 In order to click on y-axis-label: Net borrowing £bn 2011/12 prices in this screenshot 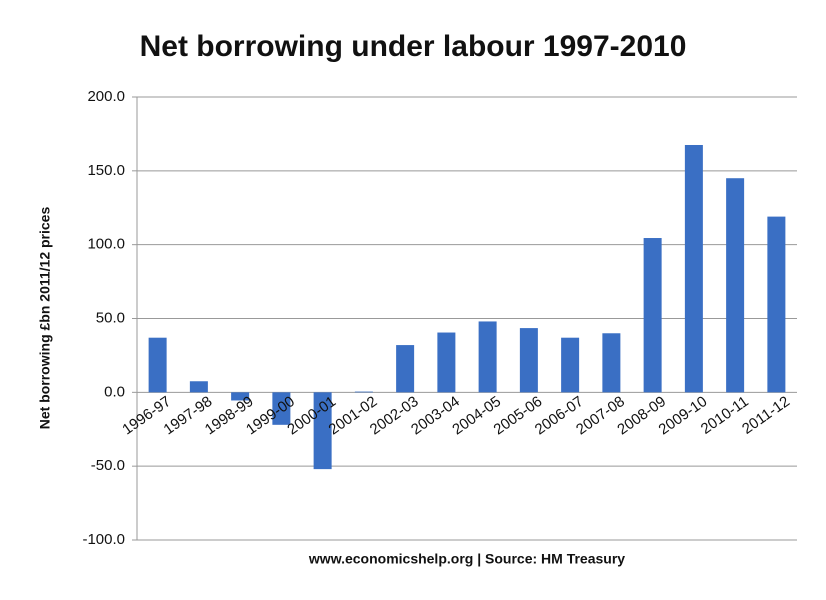, I will do `click(45, 318)`.